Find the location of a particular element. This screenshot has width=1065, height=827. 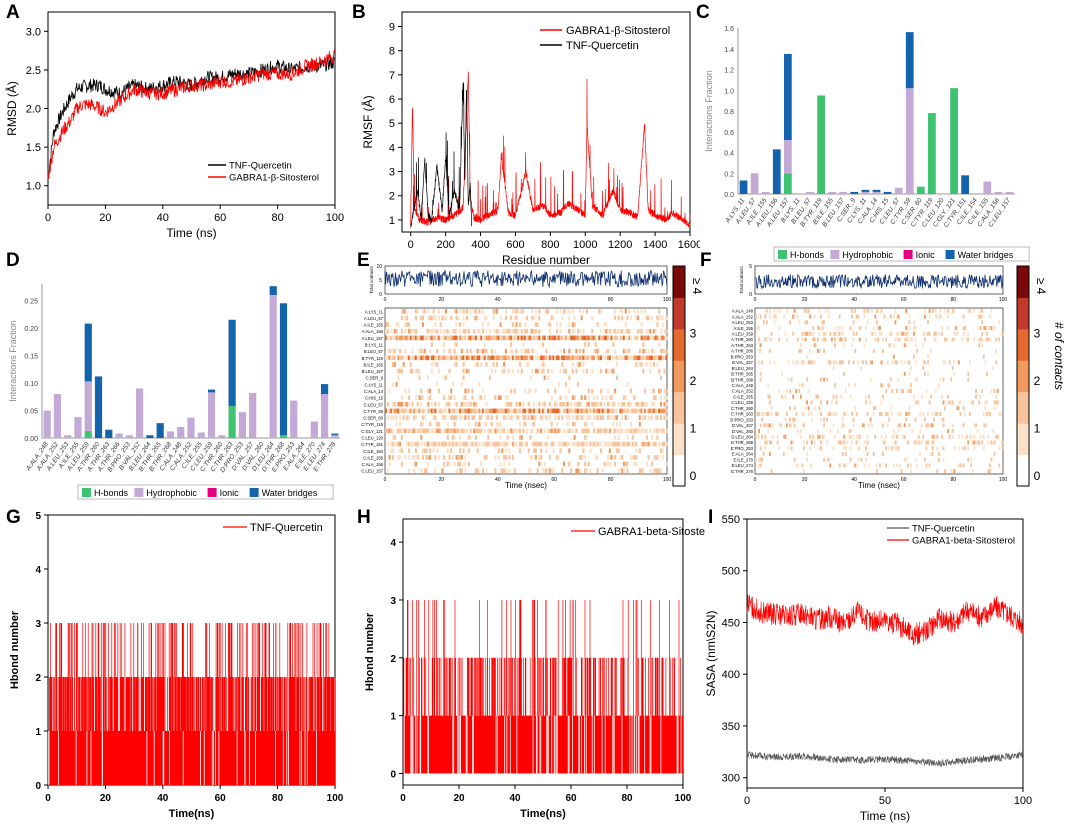

top-x-tick: 20 is located at coordinates (805, 300).